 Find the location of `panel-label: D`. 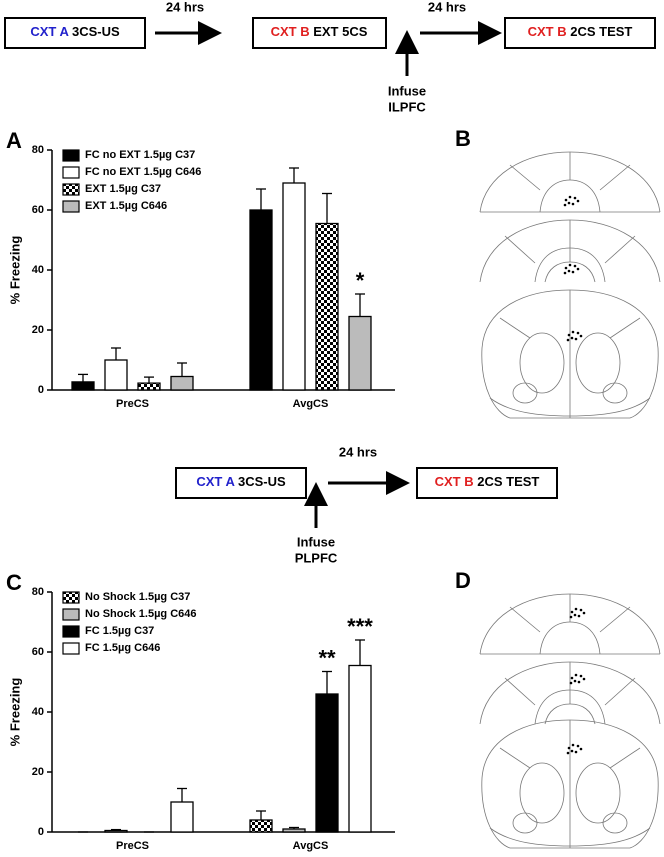

panel-label: D is located at coordinates (463, 580).